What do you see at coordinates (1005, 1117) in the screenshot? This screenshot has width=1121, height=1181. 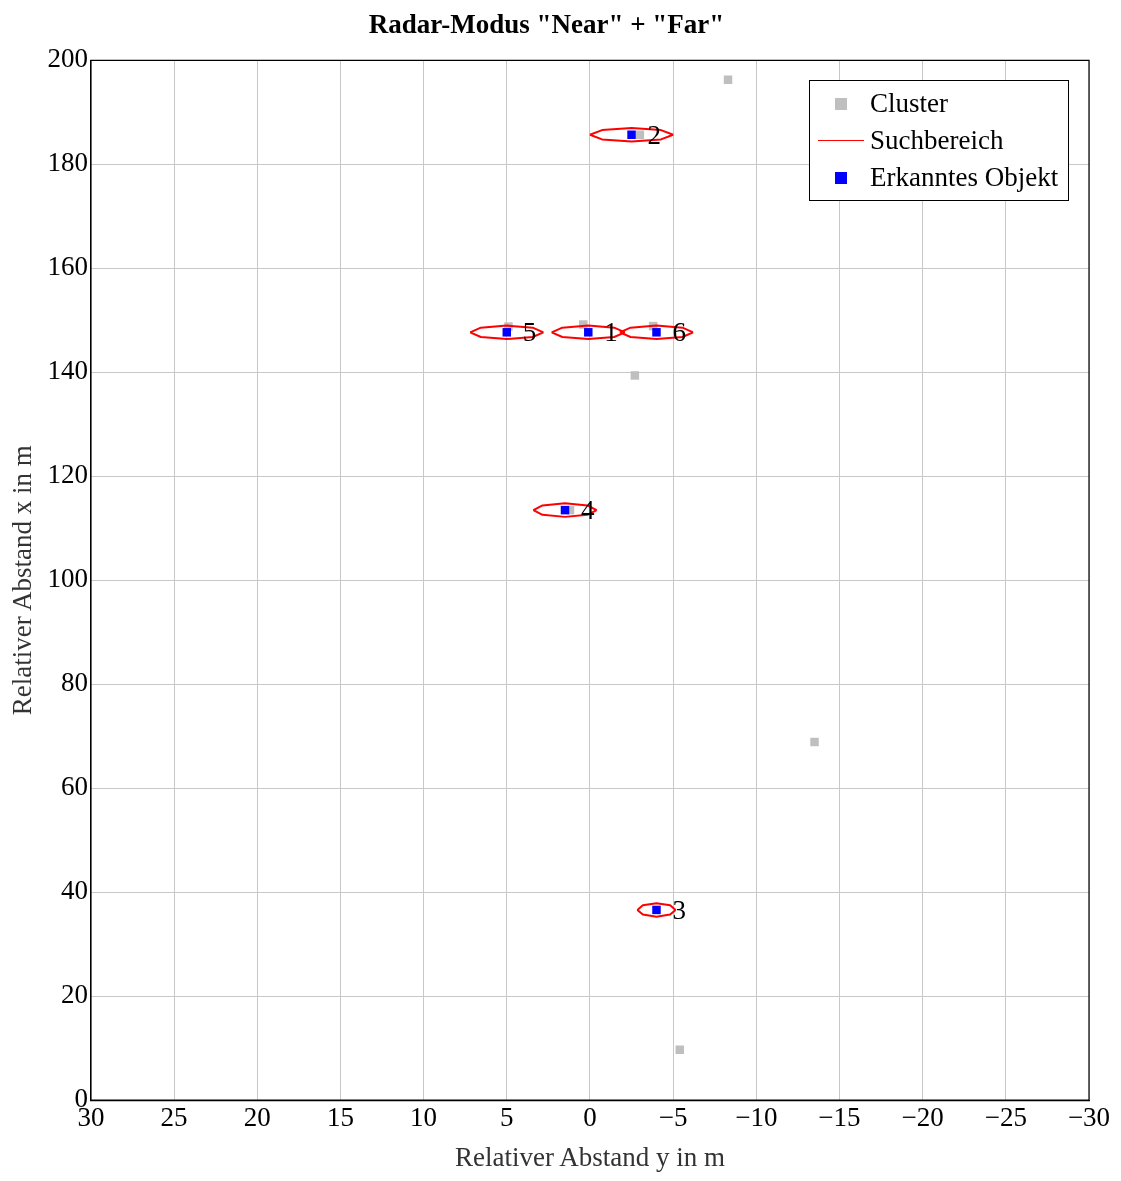 I see `x-tick-label: −25` at bounding box center [1005, 1117].